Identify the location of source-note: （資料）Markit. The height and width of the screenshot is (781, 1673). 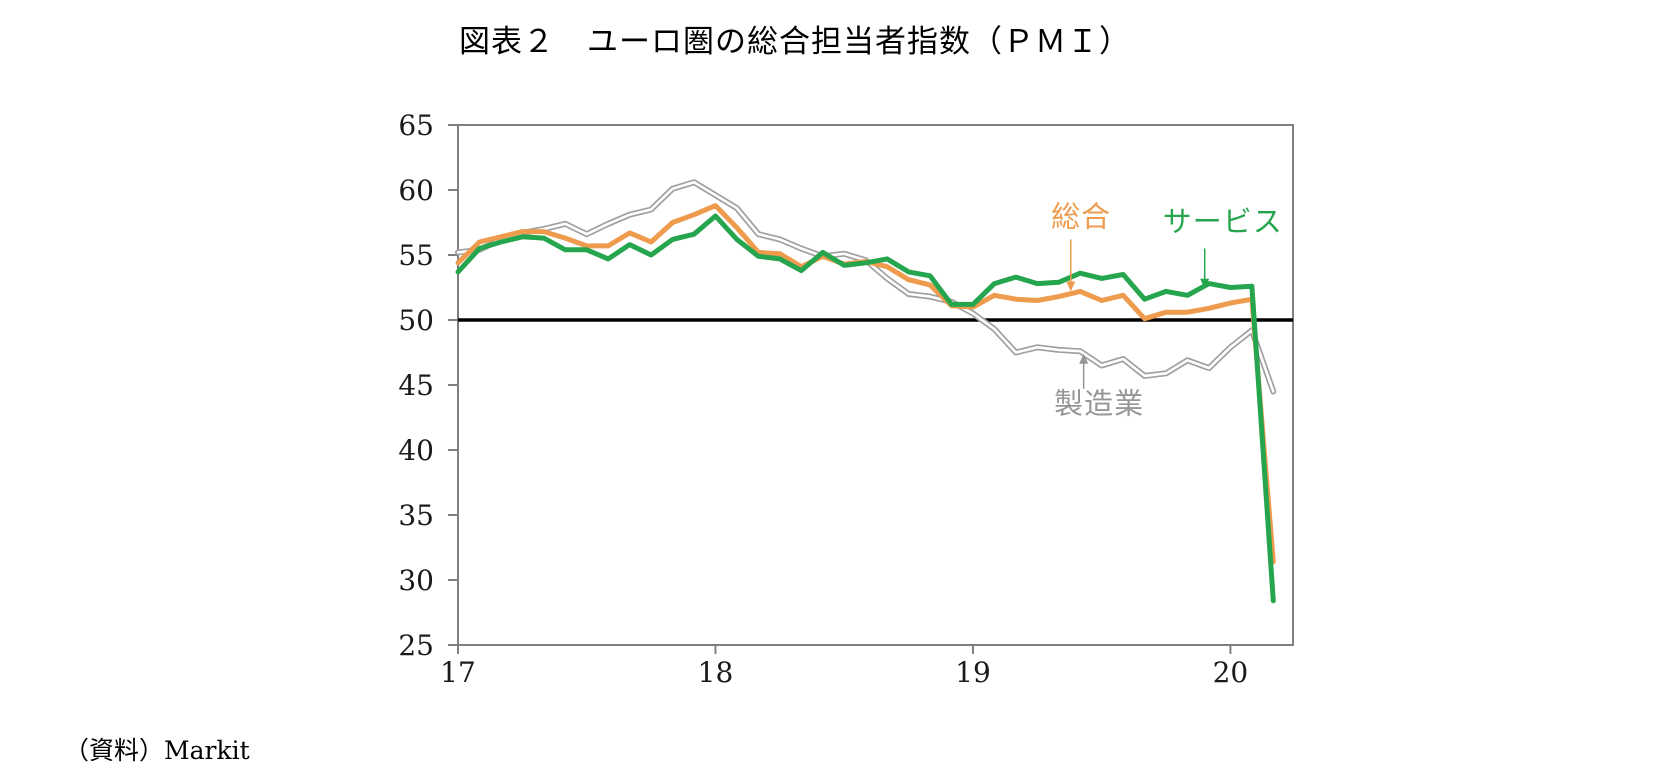
(157, 750).